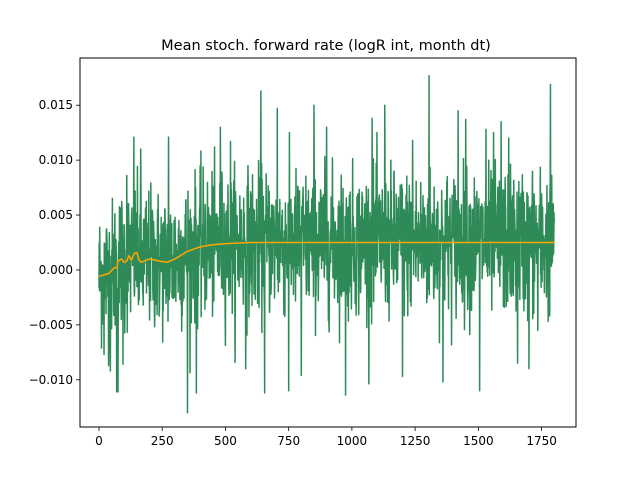 The width and height of the screenshot is (640, 480). Describe the element at coordinates (326, 437) in the screenshot. I see `x-axis: 0 250 500 750 1000 1250 1500 1750` at that location.